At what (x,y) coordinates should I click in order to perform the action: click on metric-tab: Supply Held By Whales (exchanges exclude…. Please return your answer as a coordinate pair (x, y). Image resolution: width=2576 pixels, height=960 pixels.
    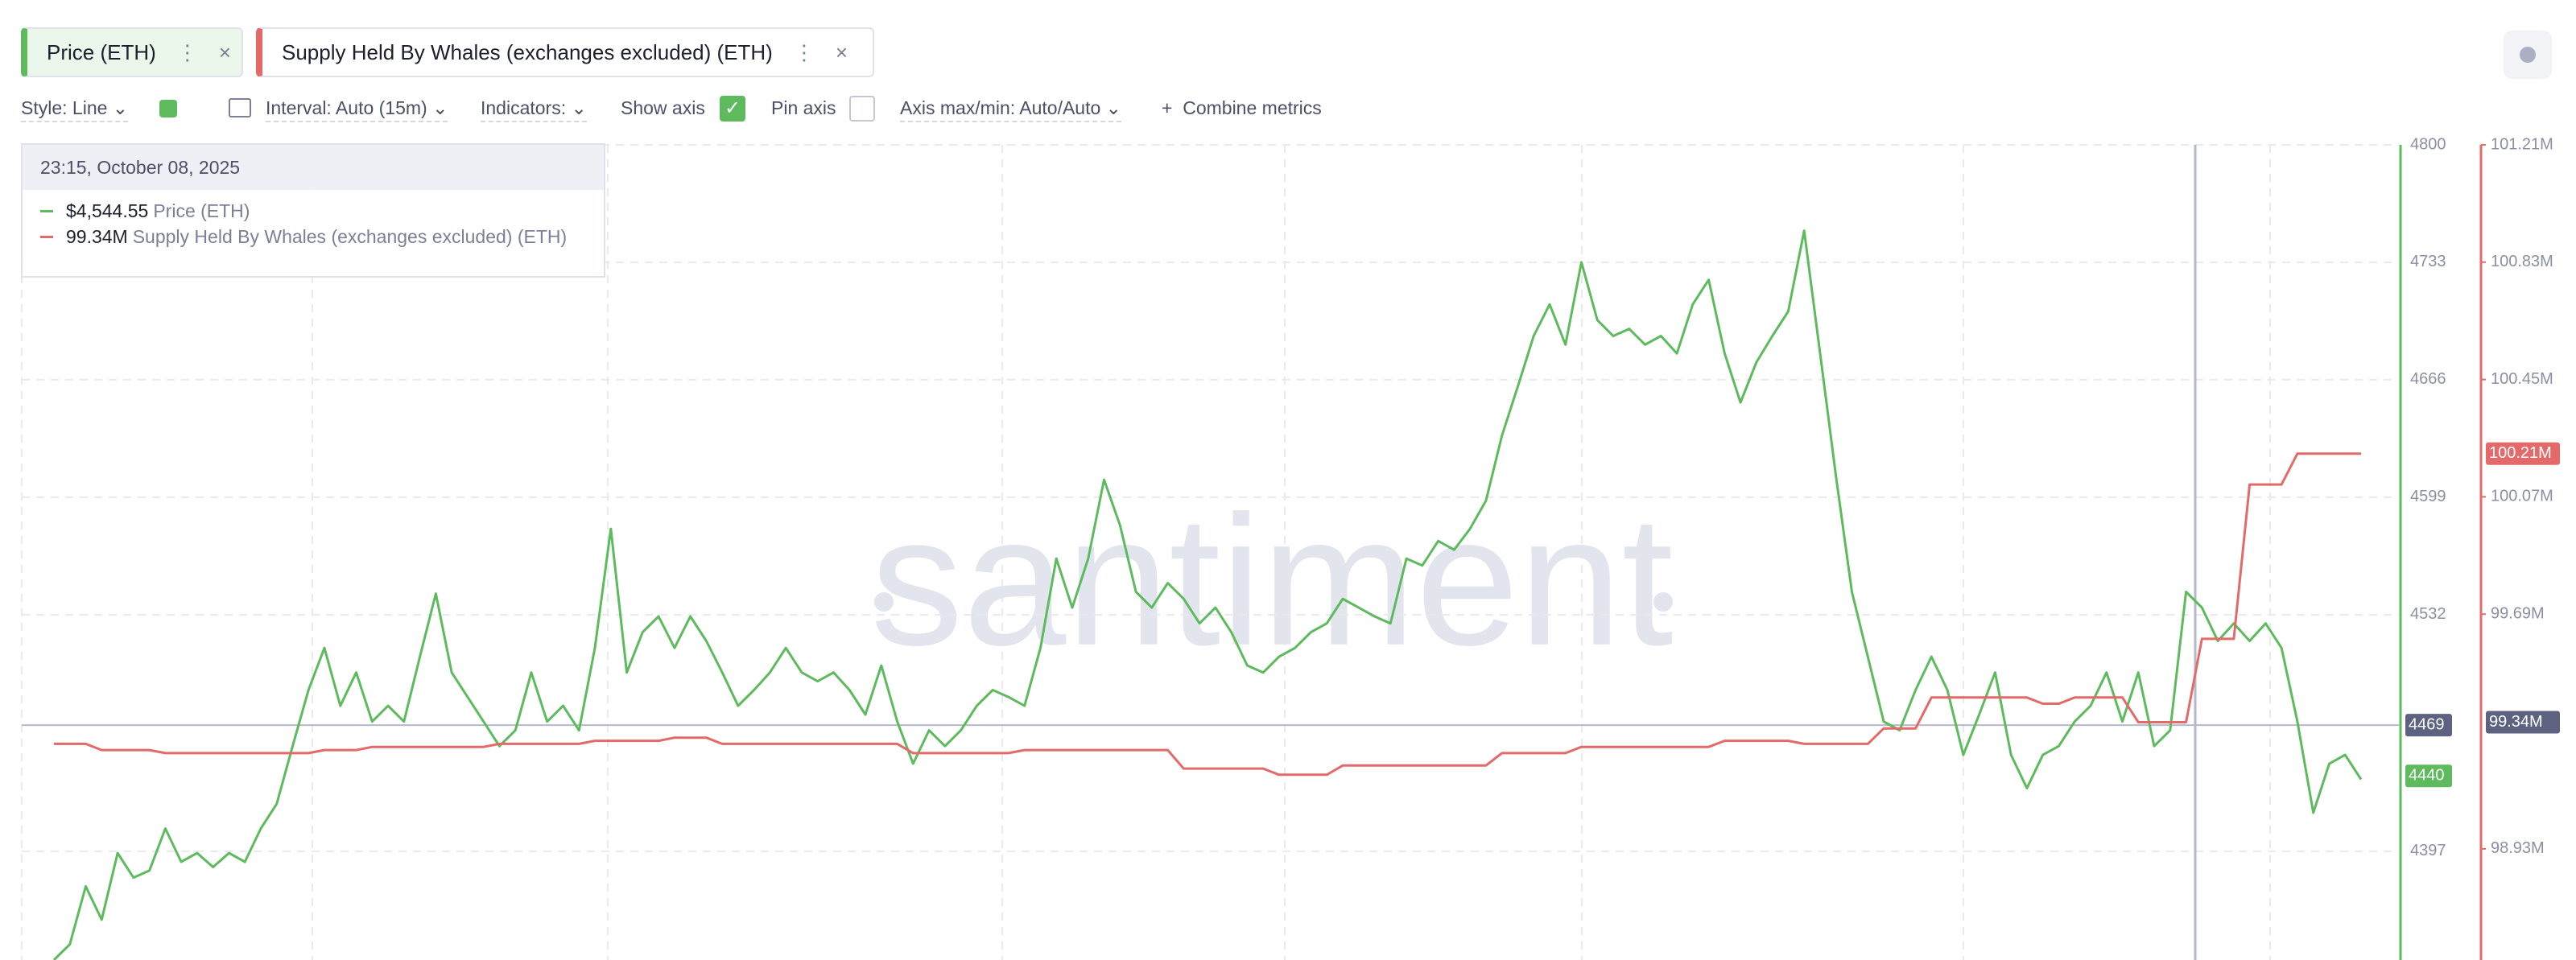
    Looking at the image, I should click on (565, 52).